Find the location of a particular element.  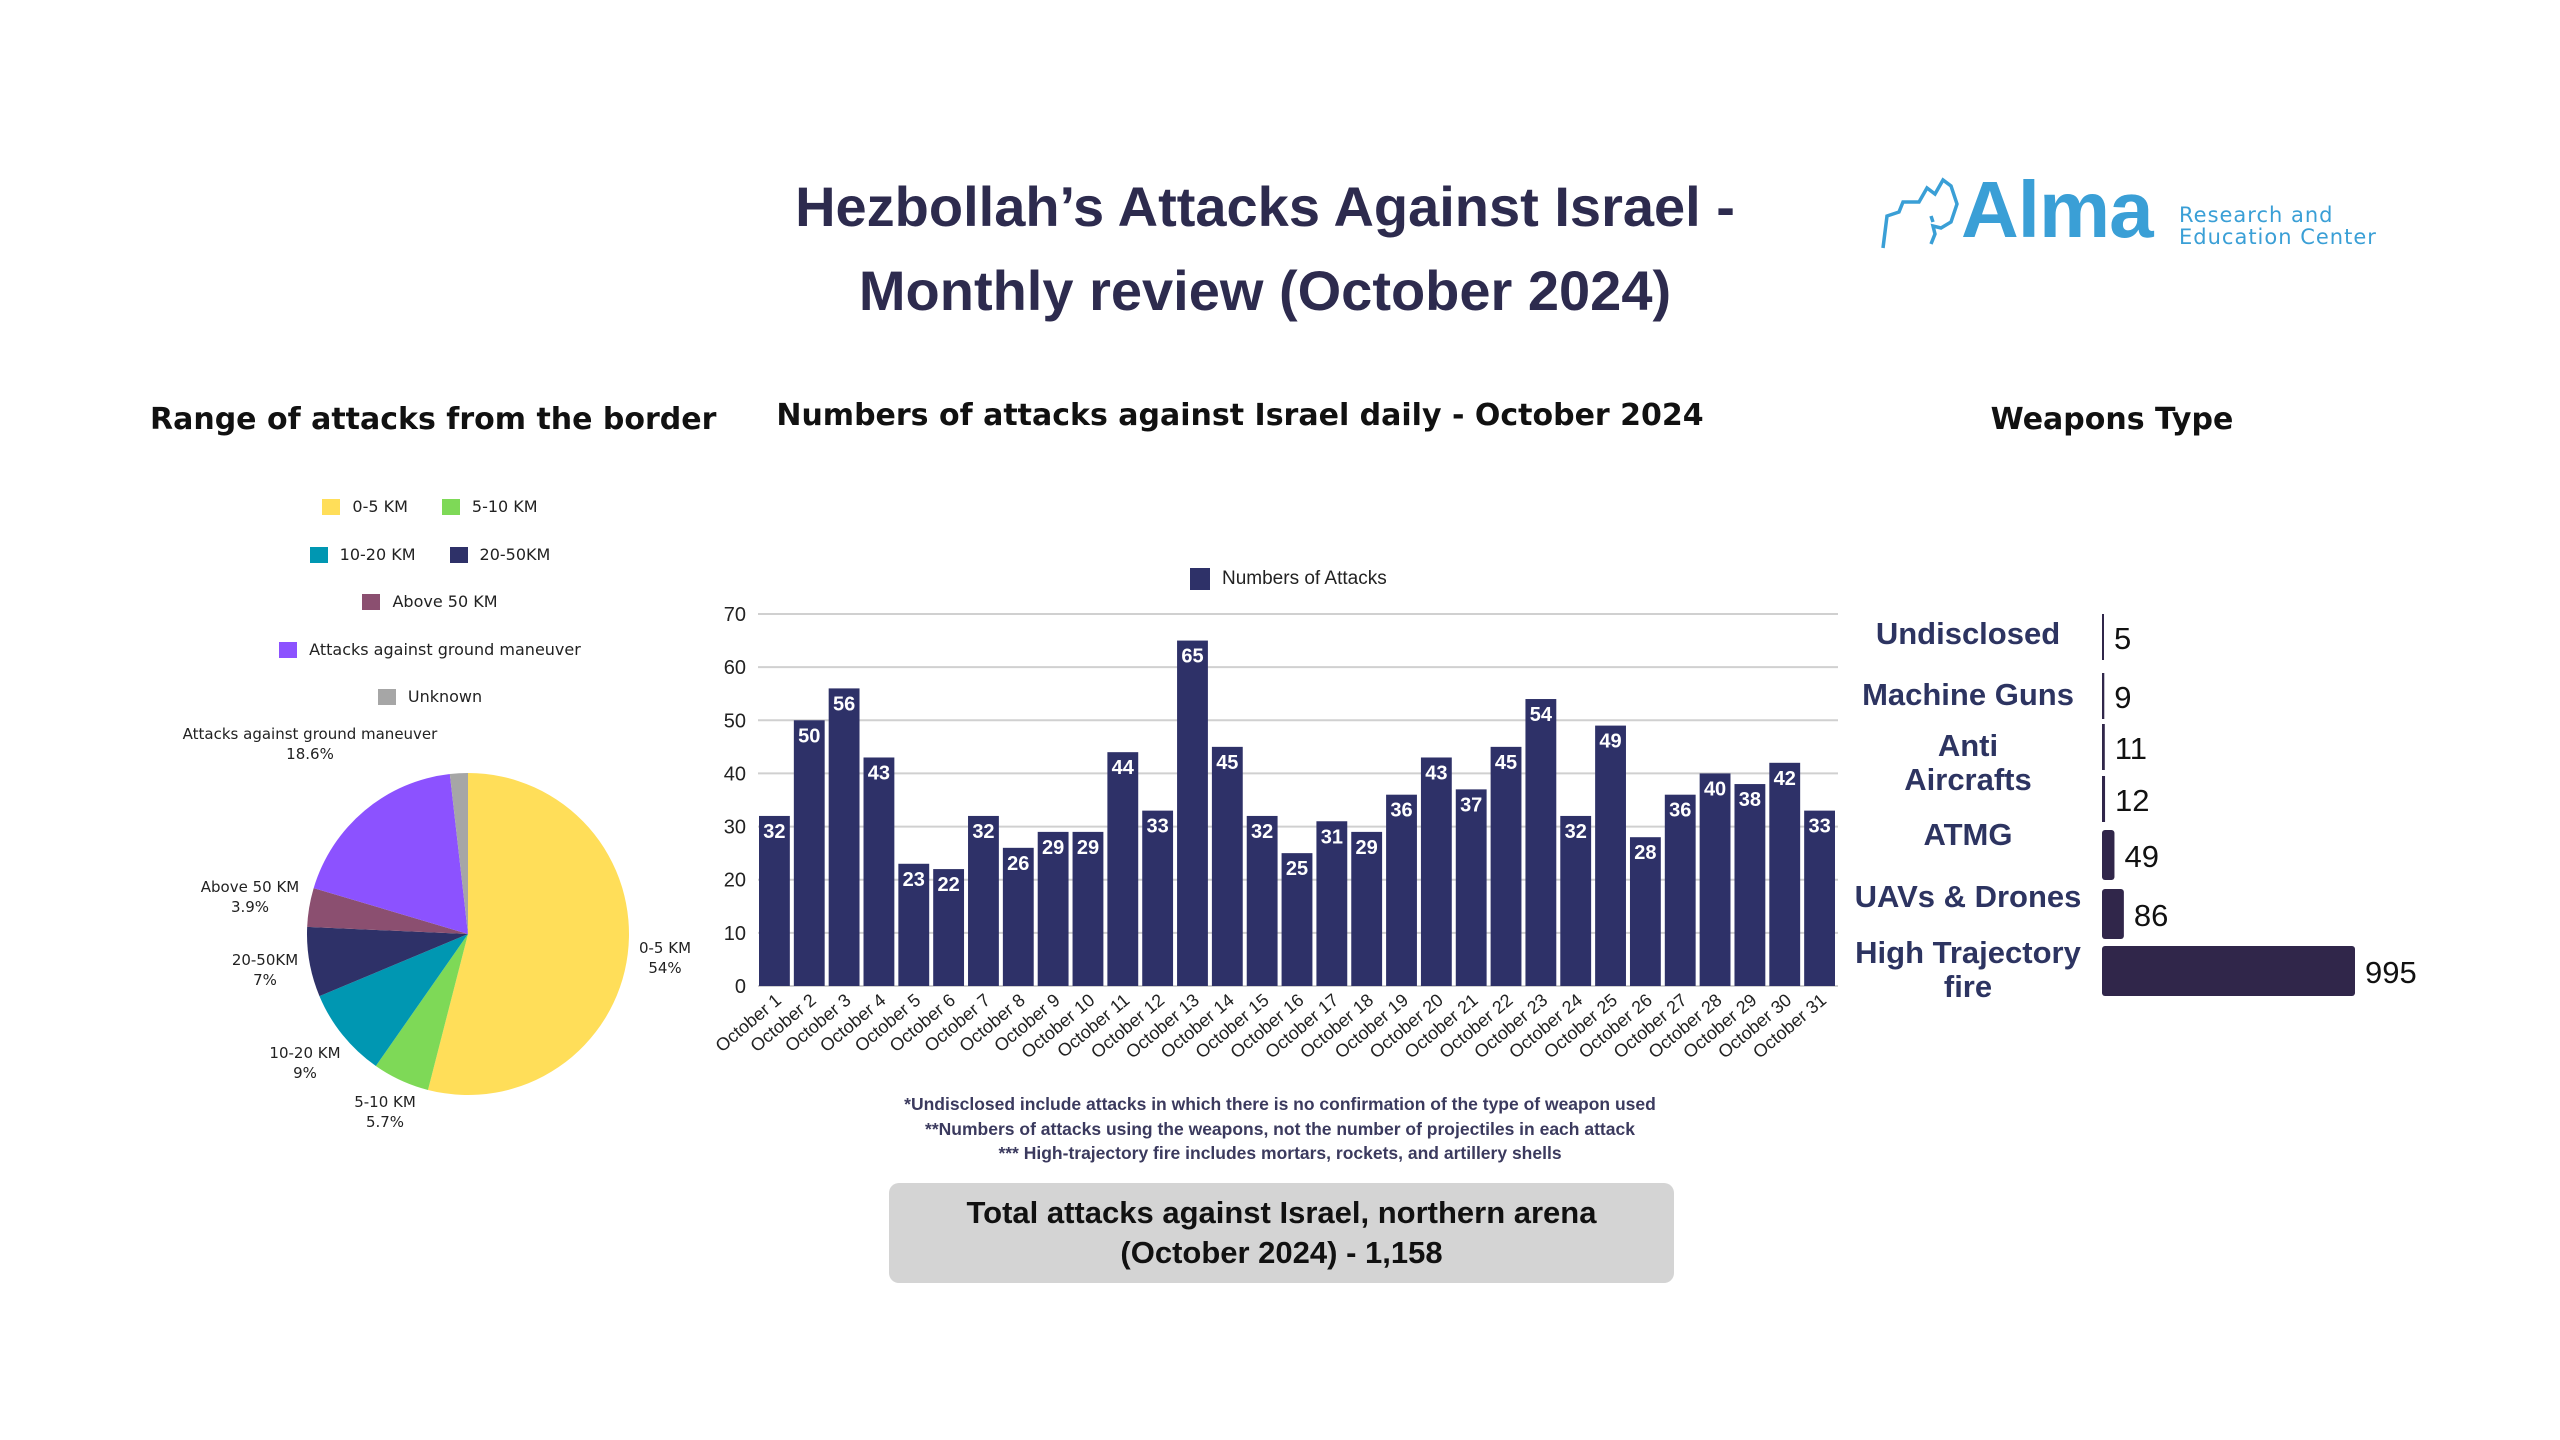

y-tick-label: 40 is located at coordinates (735, 774).